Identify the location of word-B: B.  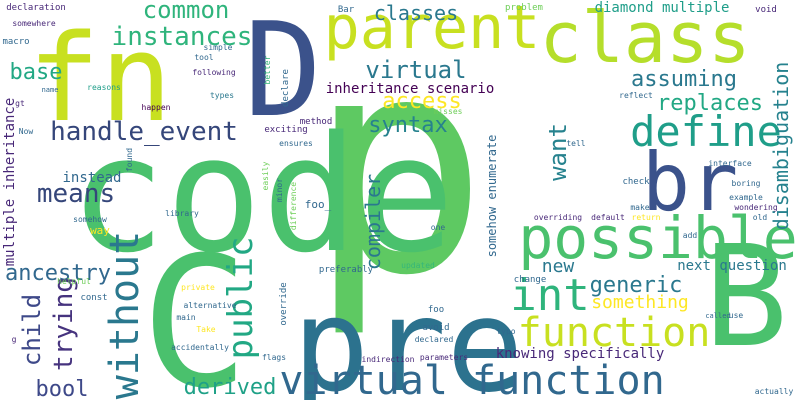
(746, 297).